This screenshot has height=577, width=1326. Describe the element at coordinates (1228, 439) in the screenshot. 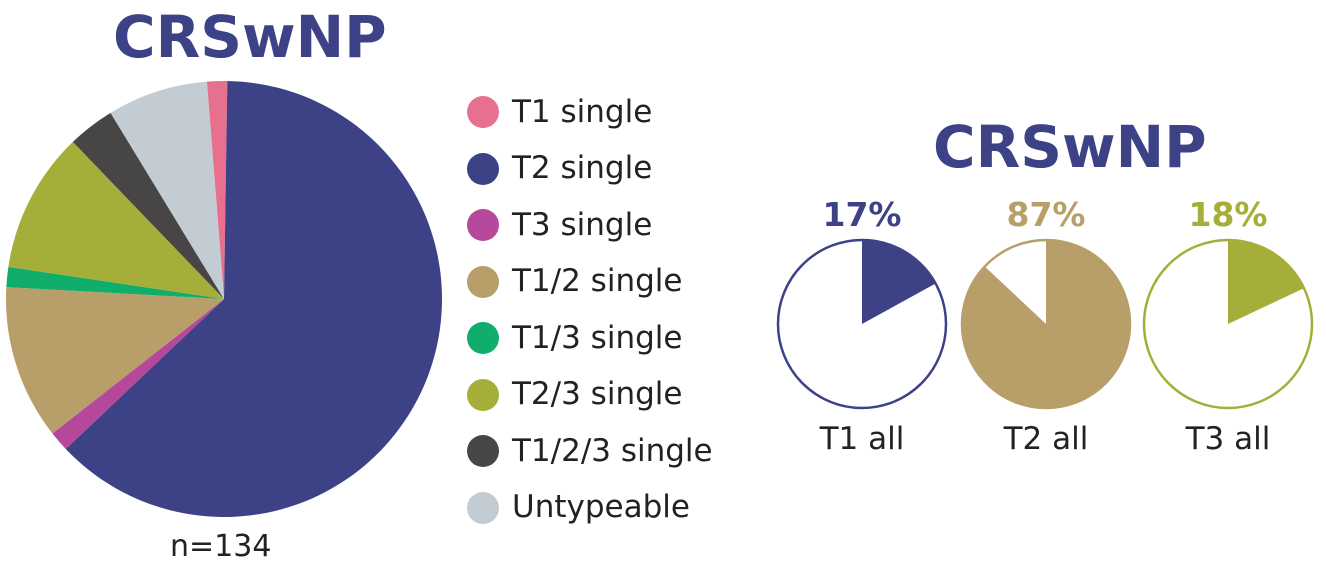

I see `small-pie-label: T3 all` at that location.